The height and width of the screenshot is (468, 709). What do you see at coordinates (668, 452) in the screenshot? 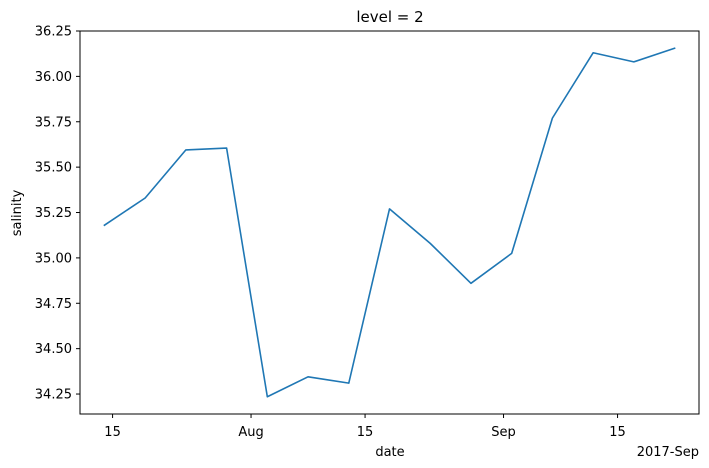
I see `x-axis-offset-label: 2017-Sep` at bounding box center [668, 452].